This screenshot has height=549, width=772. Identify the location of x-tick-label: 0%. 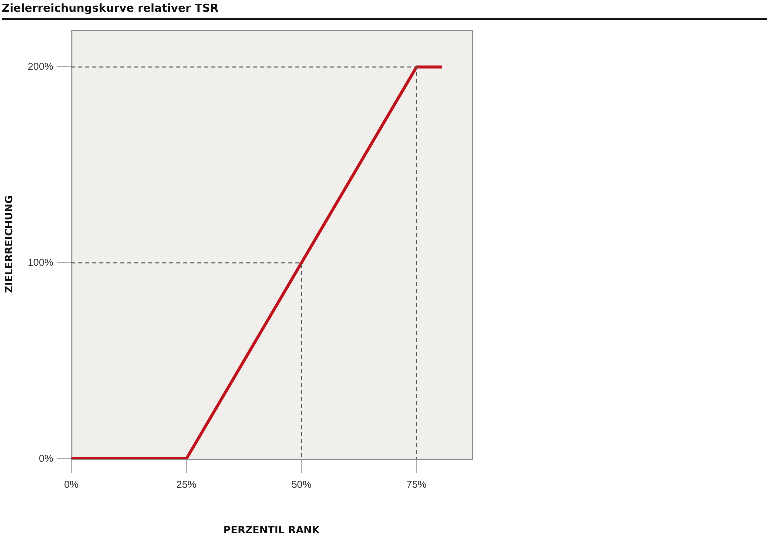
(71, 485).